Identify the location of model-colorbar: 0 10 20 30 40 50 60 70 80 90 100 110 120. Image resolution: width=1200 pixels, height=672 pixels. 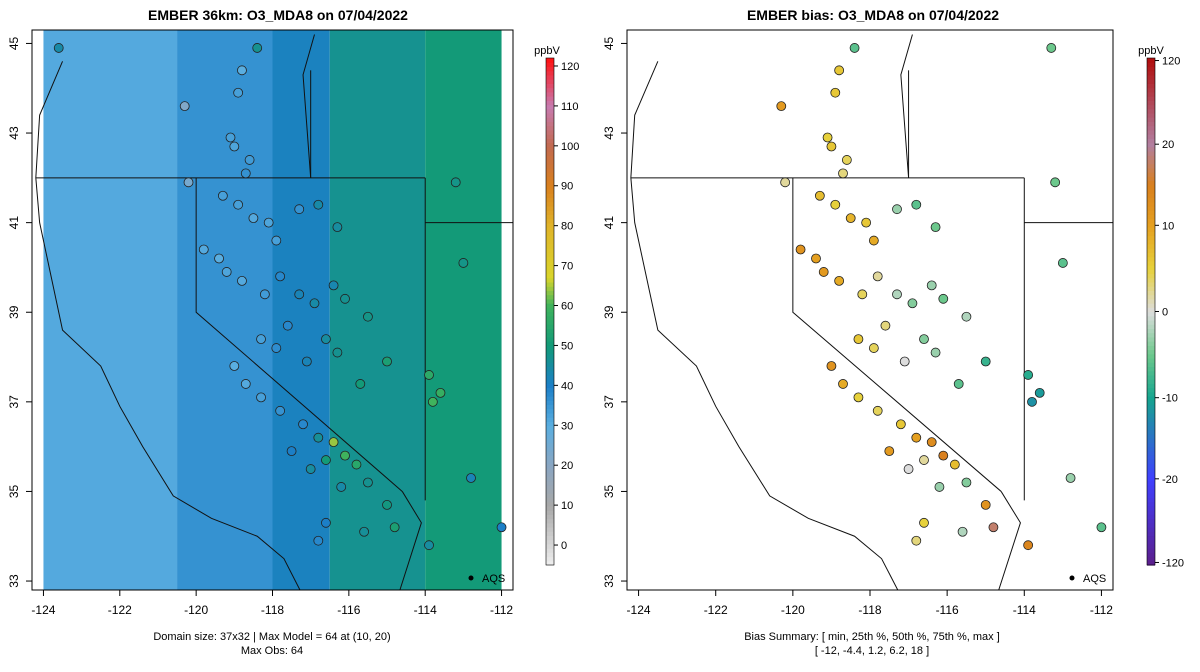
(562, 311).